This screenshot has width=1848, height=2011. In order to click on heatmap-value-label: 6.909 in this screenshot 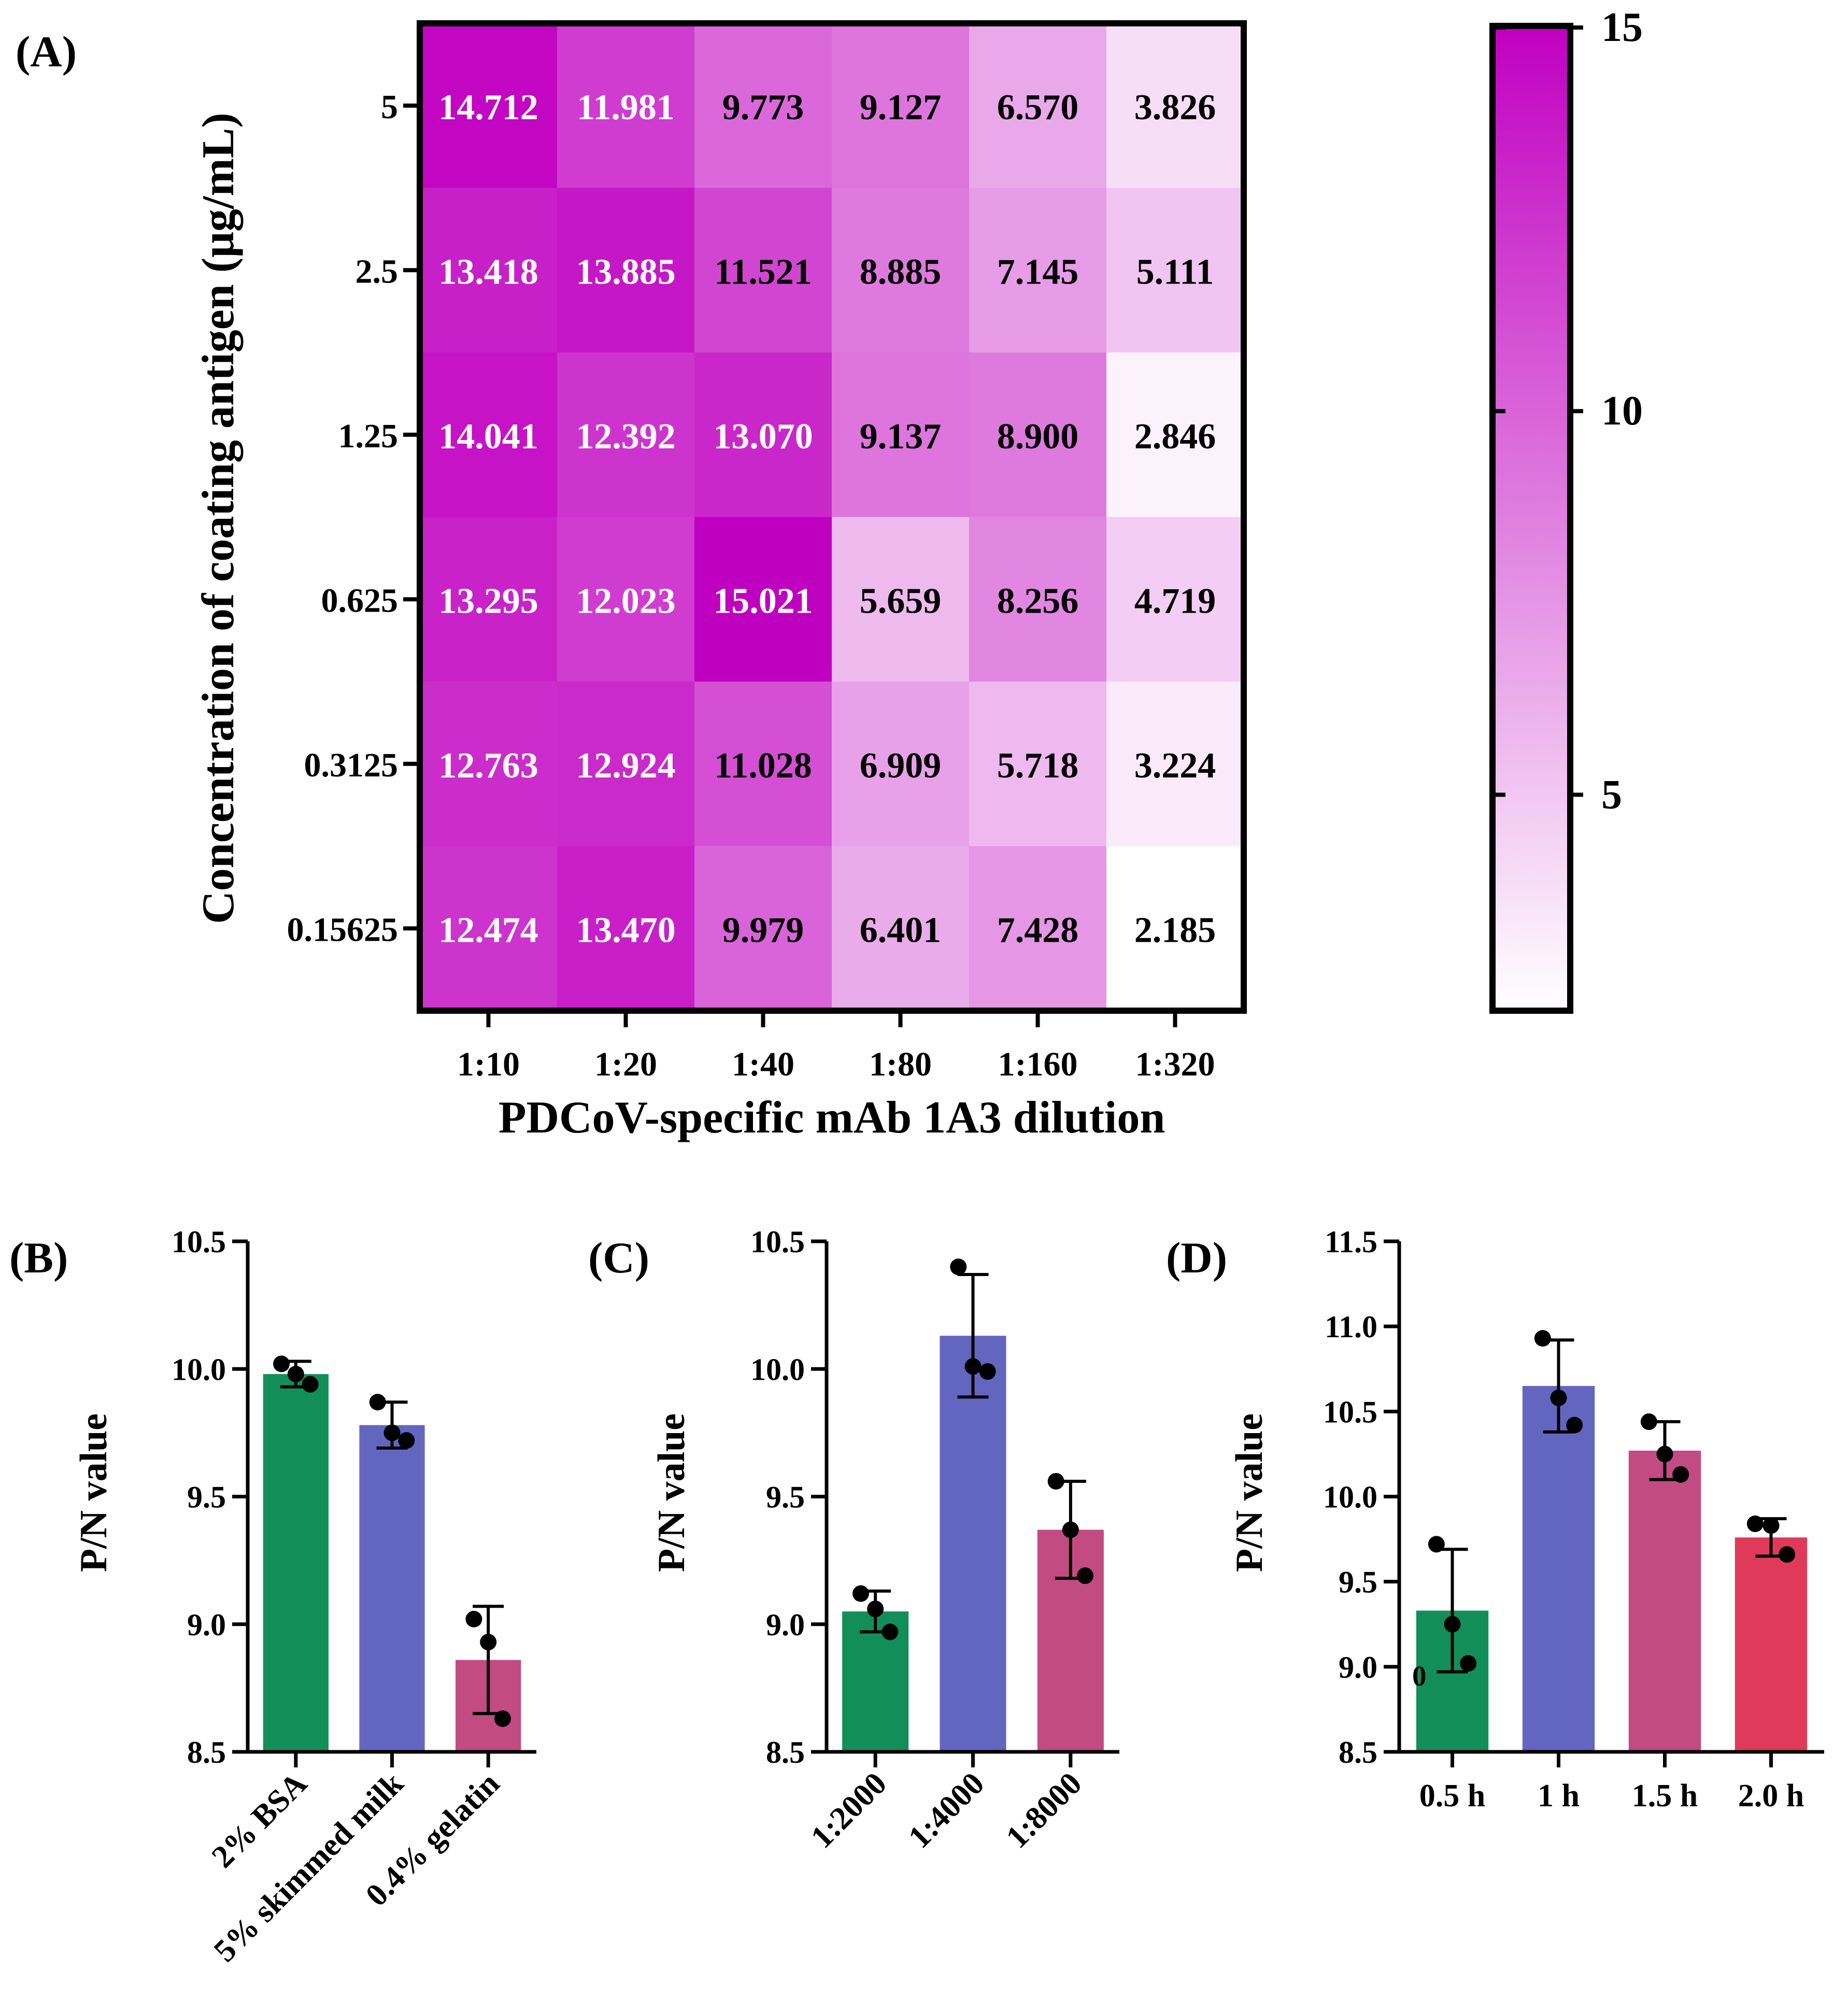, I will do `click(901, 766)`.